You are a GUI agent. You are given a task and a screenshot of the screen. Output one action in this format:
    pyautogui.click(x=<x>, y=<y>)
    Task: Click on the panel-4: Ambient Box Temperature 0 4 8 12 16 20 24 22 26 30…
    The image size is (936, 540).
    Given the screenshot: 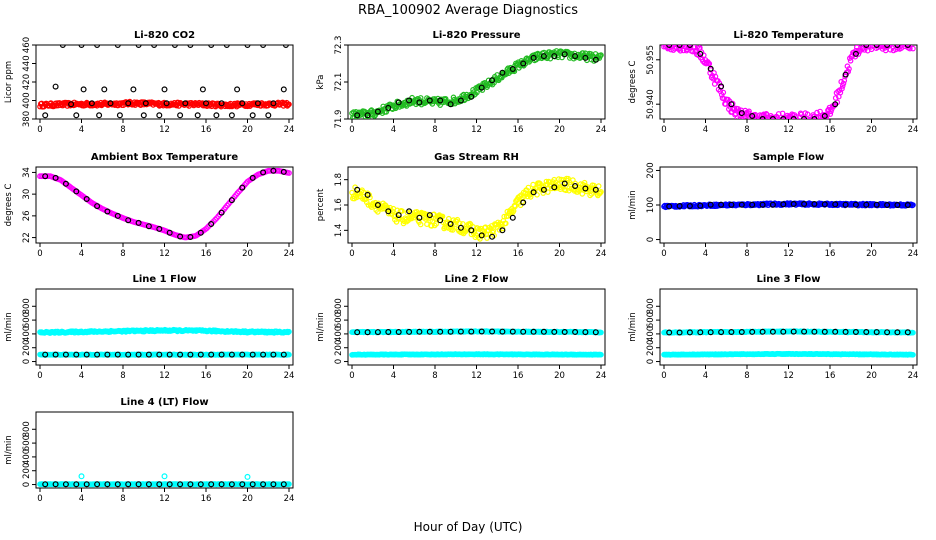 What is the action you would take?
    pyautogui.click(x=149, y=205)
    